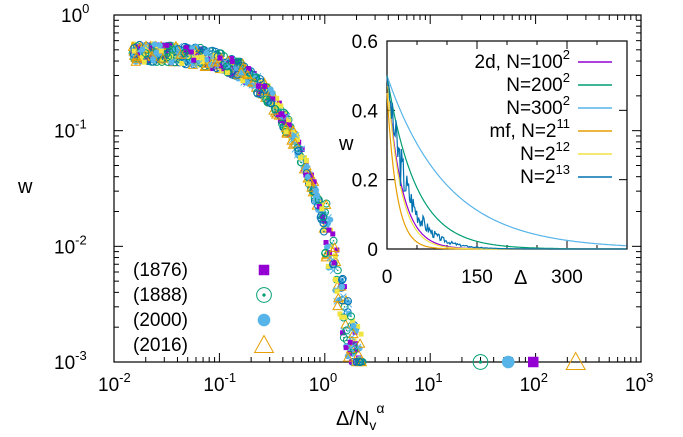 The height and width of the screenshot is (437, 683). I want to click on inset-legend-label: N=2002, so click(538, 83).